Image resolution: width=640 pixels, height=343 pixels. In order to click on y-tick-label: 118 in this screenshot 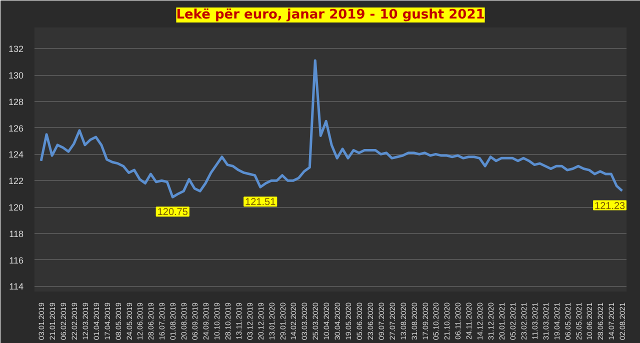, I will do `click(16, 233)`.